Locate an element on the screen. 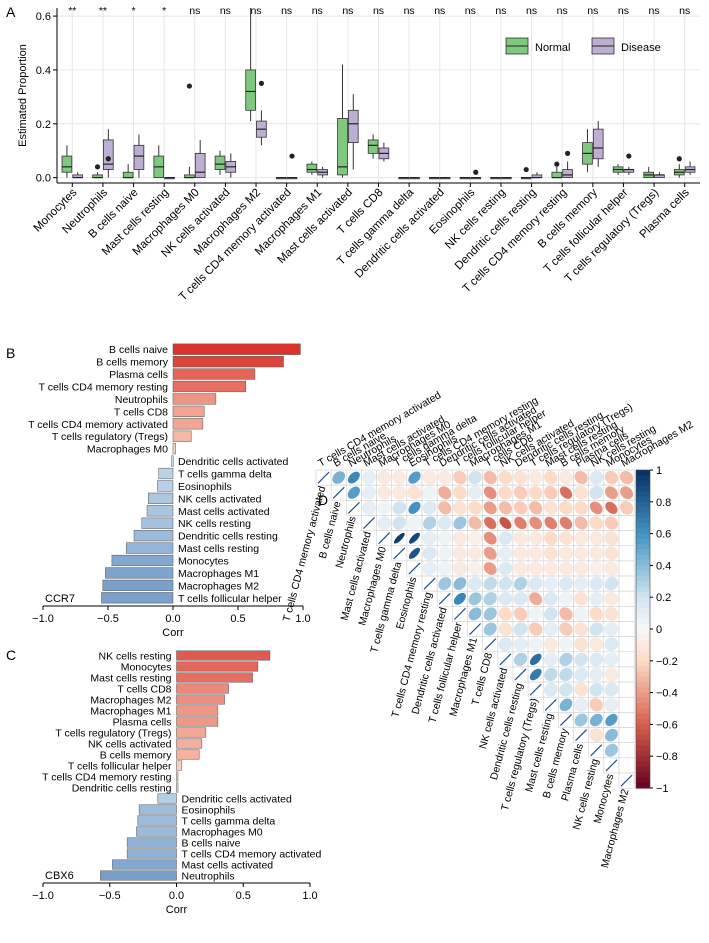 The height and width of the screenshot is (943, 709). y-tick-label: 0.2 is located at coordinates (43, 125).